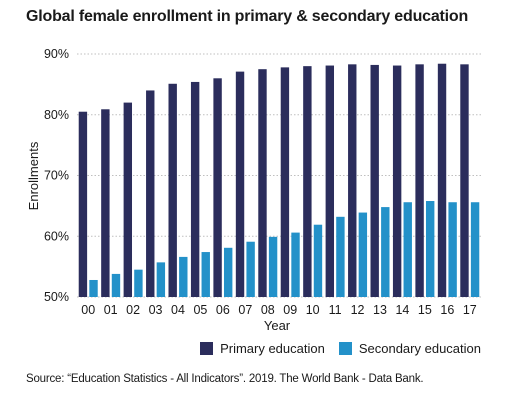 This screenshot has width=513, height=406. Describe the element at coordinates (200, 310) in the screenshot. I see `x-tick-label: 05` at that location.